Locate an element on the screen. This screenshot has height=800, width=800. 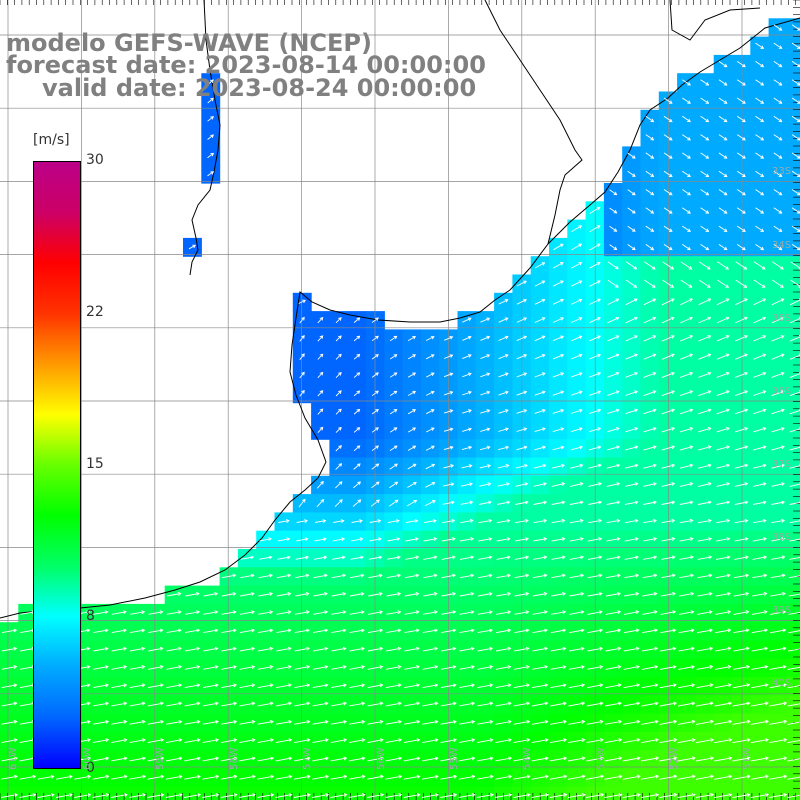
lat-label-38s: 38S is located at coordinates (782, 537).